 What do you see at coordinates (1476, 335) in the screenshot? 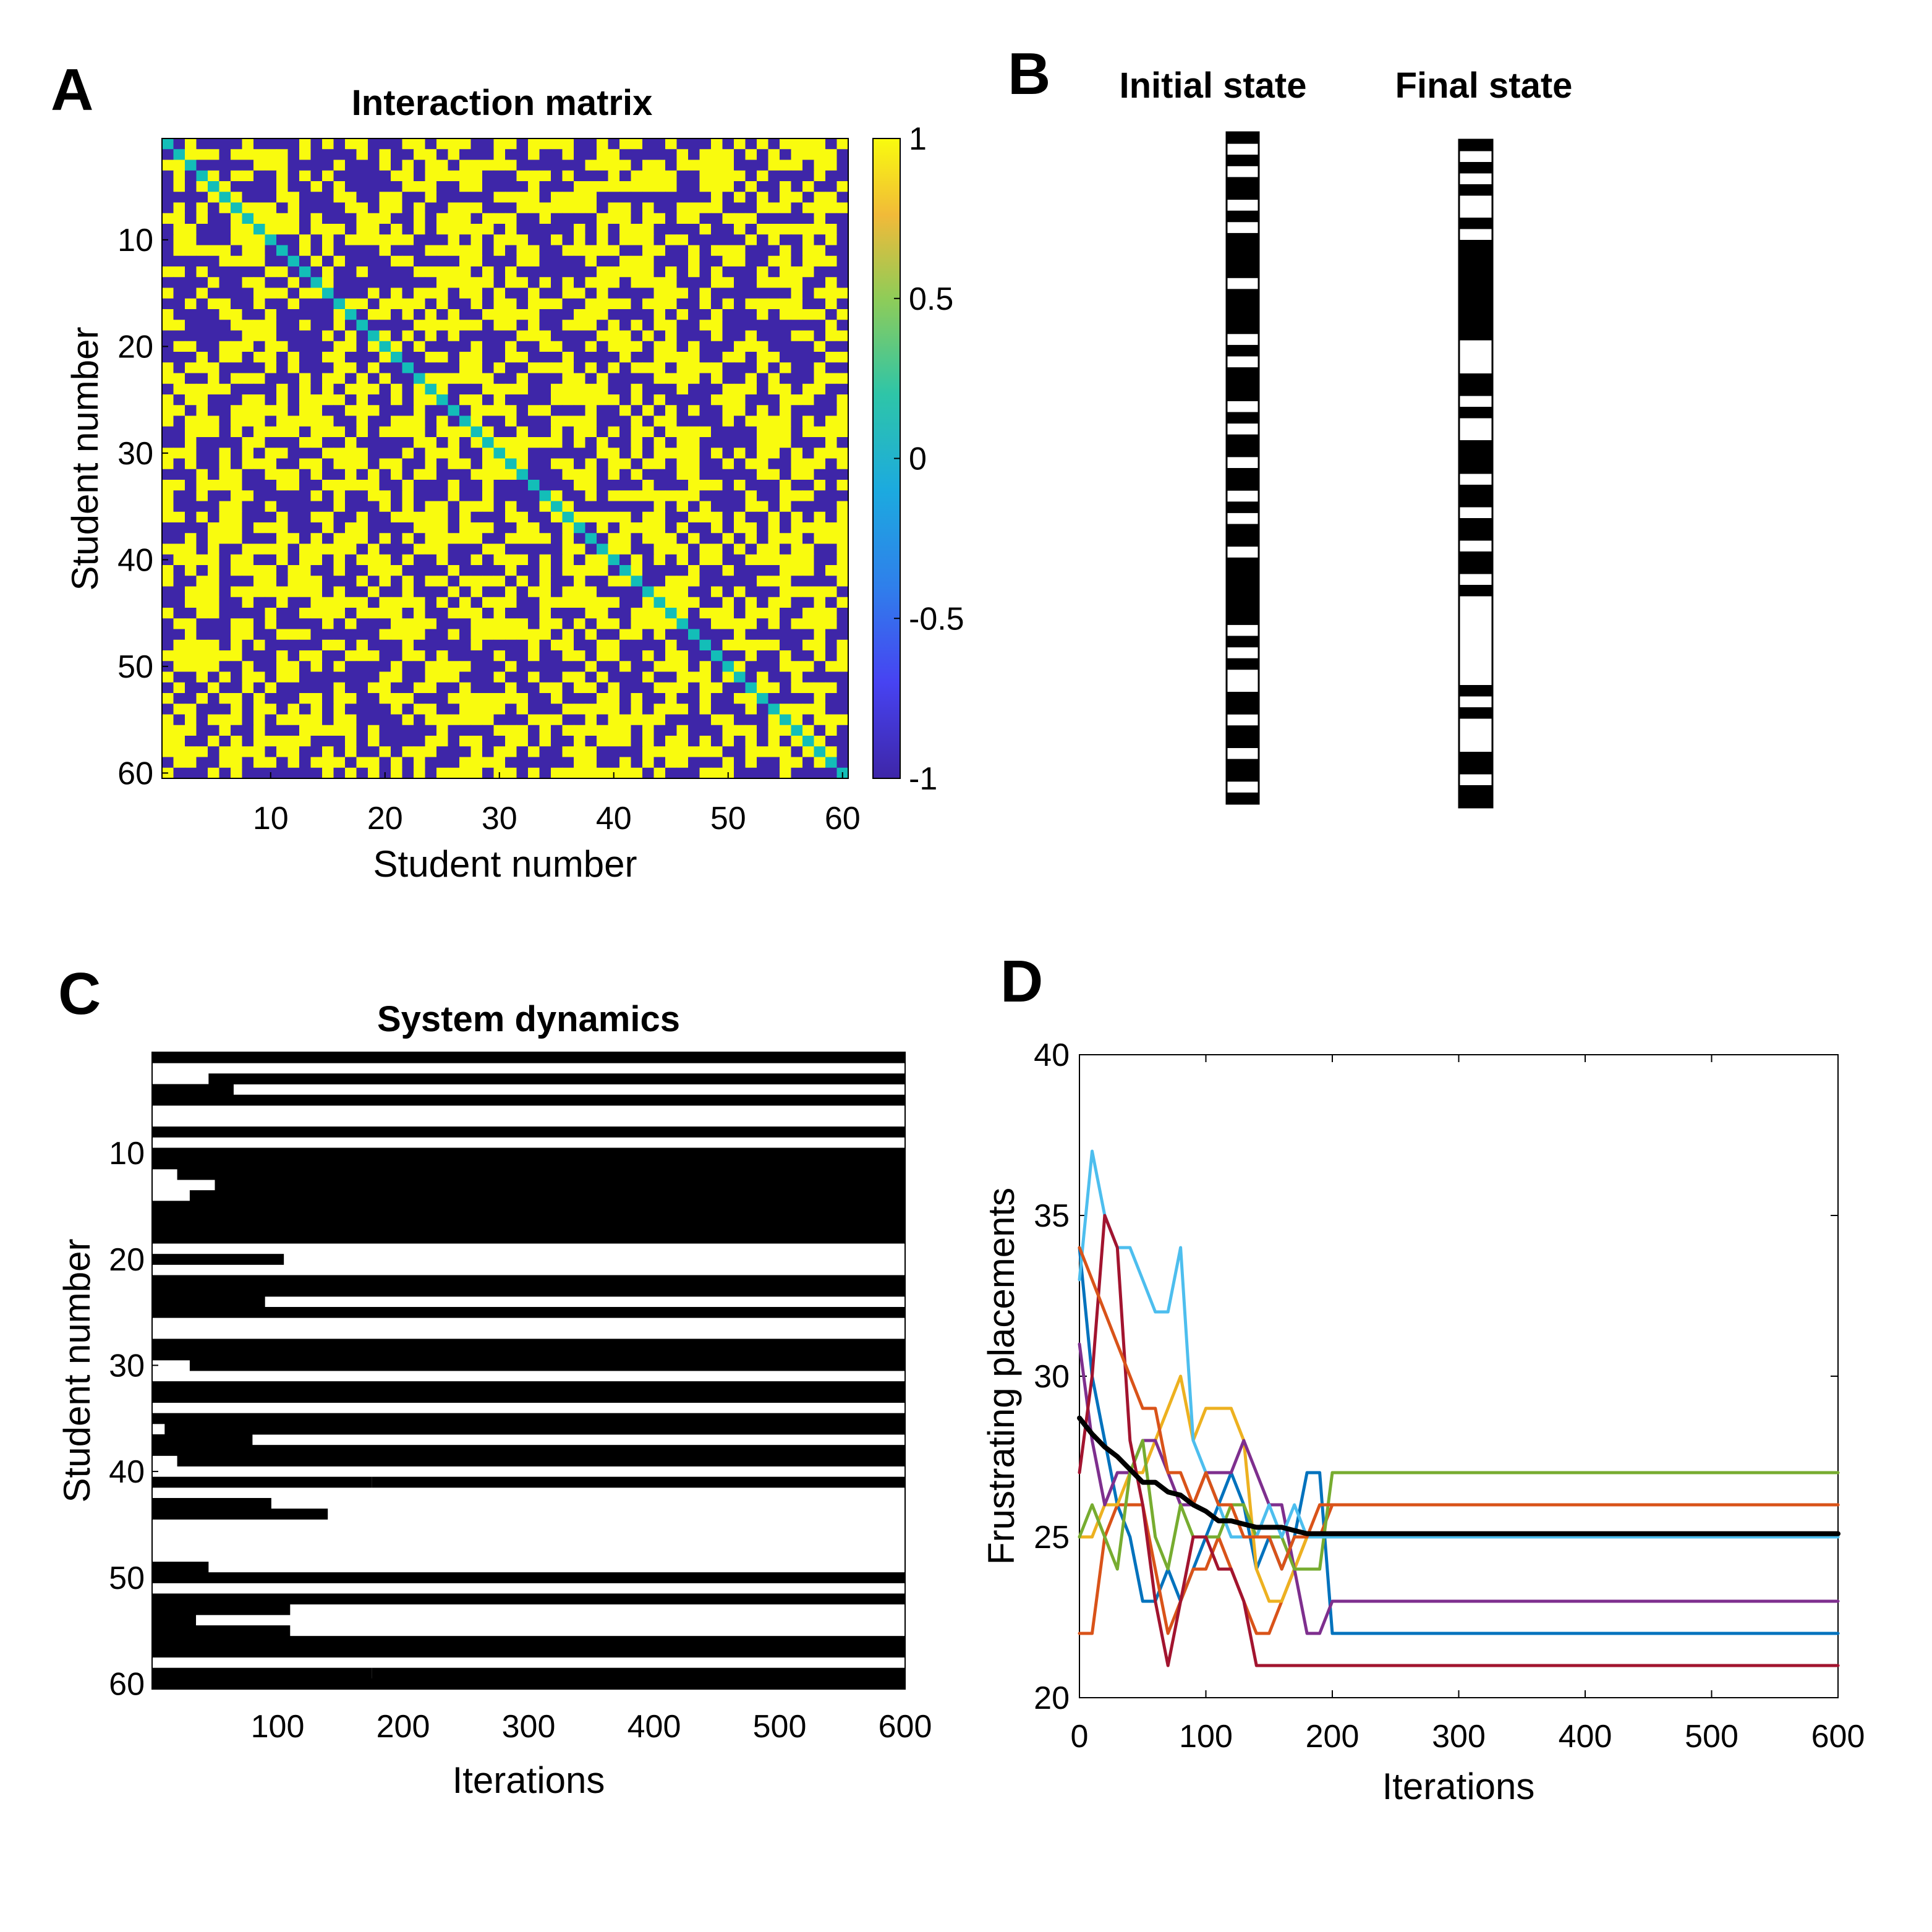
I see `state-cell` at bounding box center [1476, 335].